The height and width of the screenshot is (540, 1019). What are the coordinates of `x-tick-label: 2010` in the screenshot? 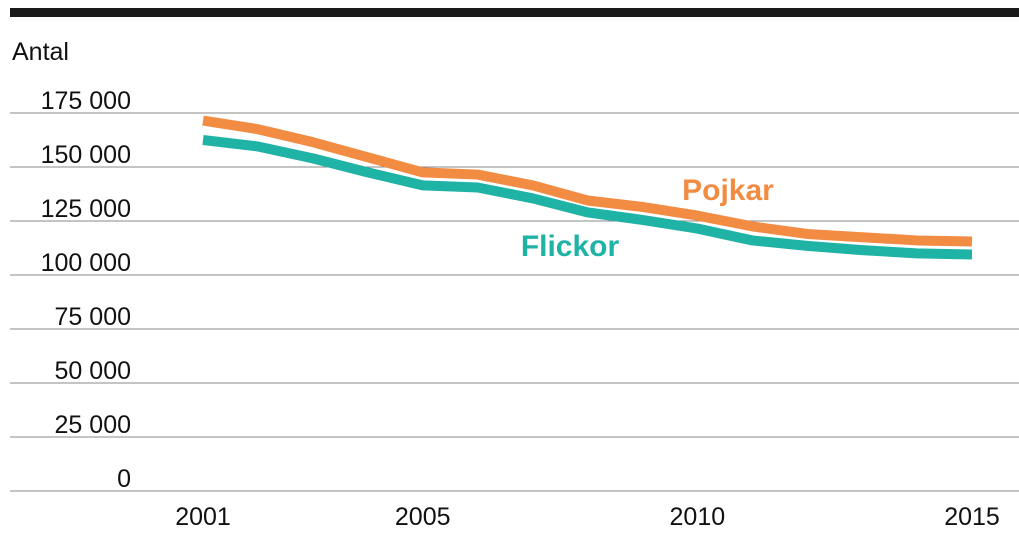 It's located at (698, 517).